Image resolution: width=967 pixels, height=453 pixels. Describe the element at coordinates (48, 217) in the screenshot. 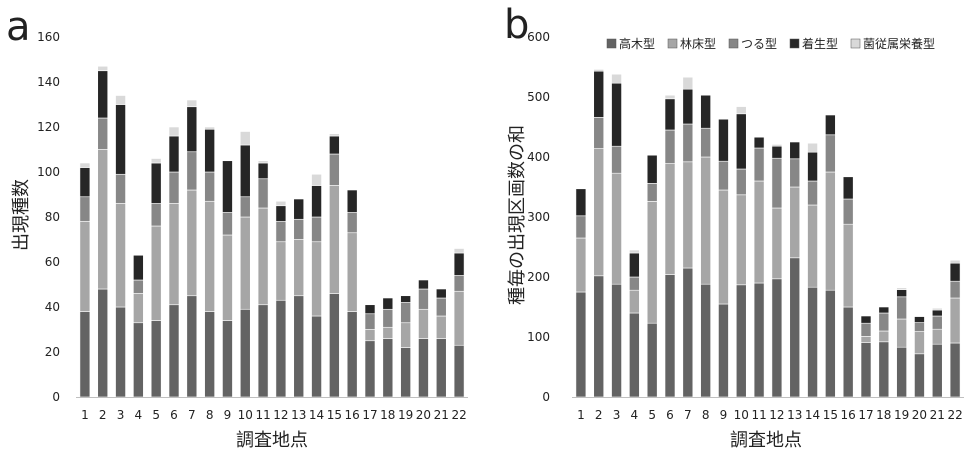

I see `y-ticks-a: 0 20 40 60 80 100 120 140 160` at that location.